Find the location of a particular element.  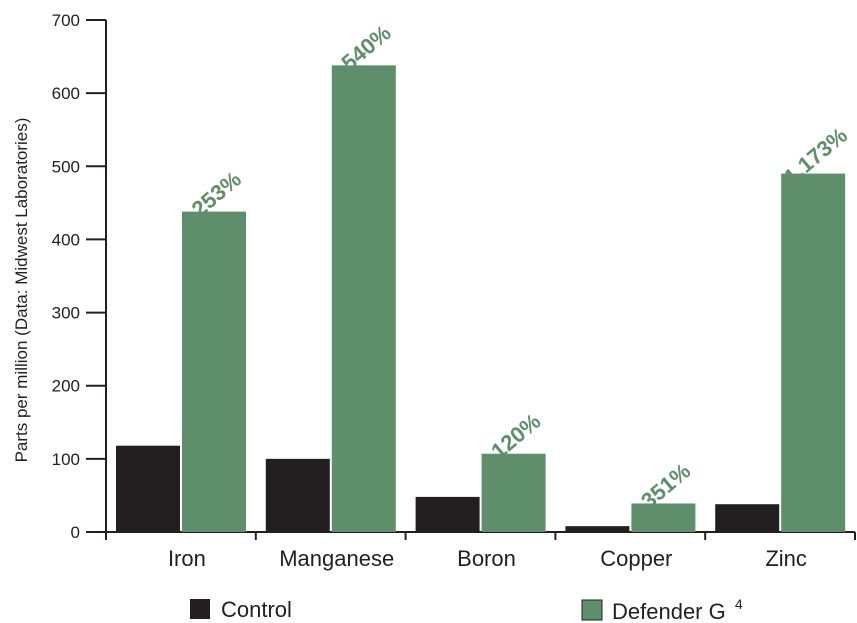

bar-control-iron is located at coordinates (148, 488).